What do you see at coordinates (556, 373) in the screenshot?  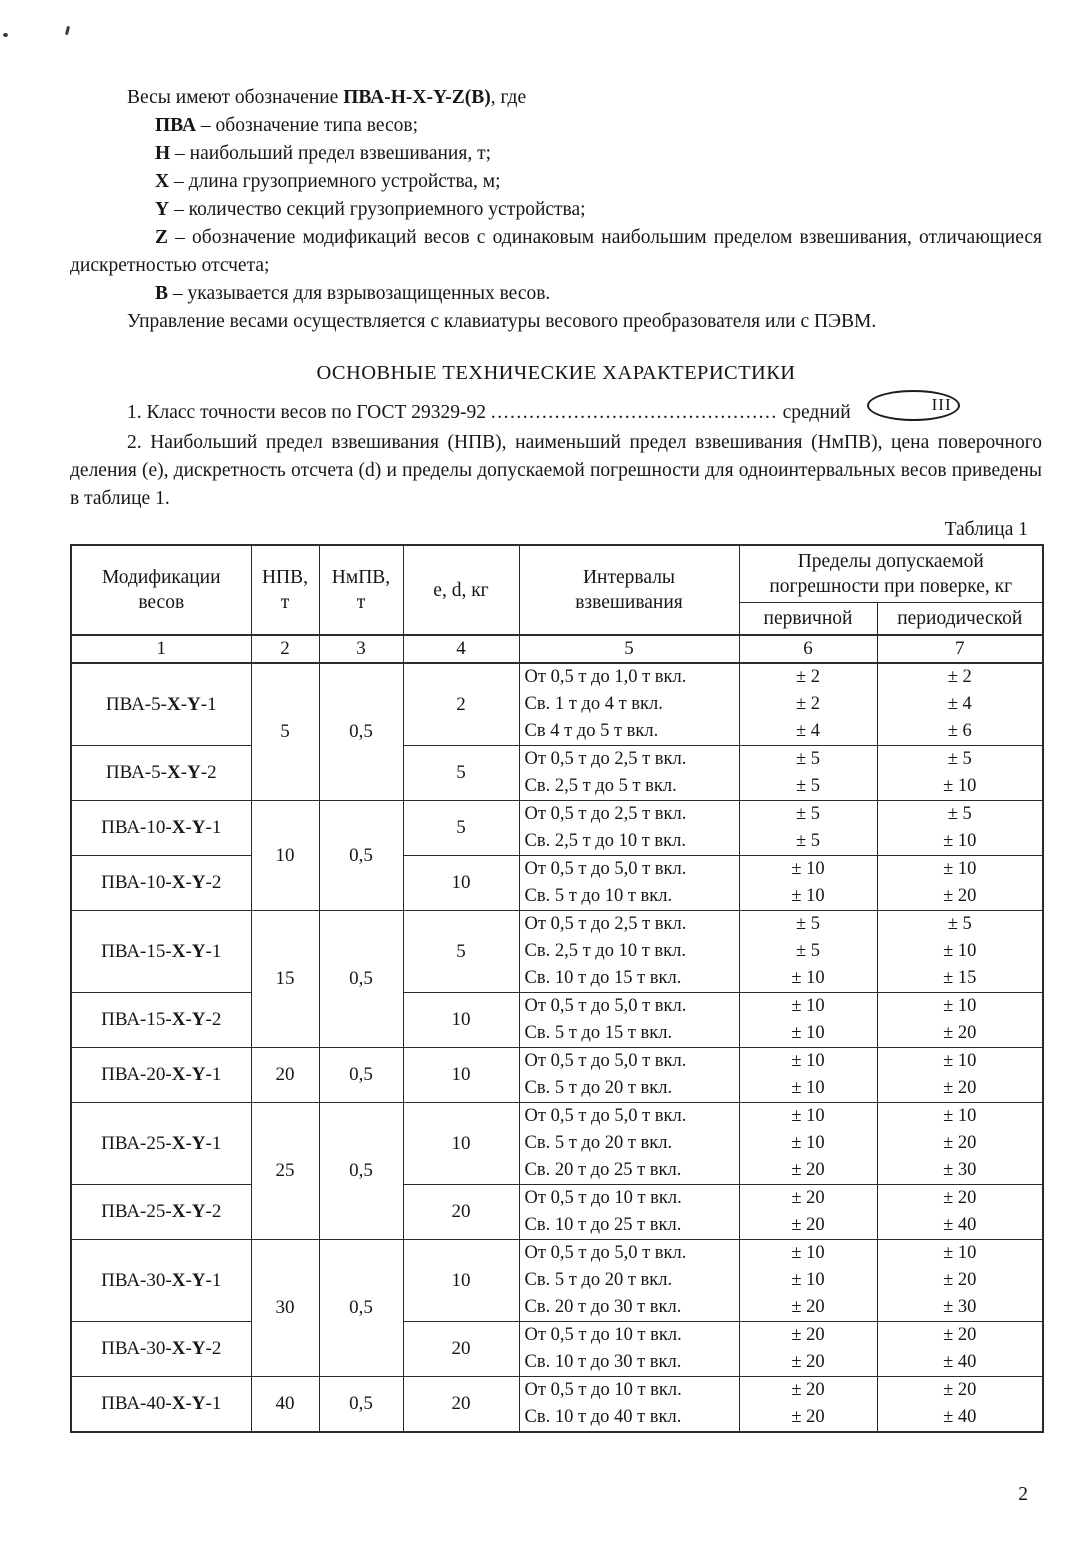 I see `section-title: ОСНОВНЫЕ ТЕХНИЧЕСКИЕ ХАРАКТЕРИСТИКИ` at bounding box center [556, 373].